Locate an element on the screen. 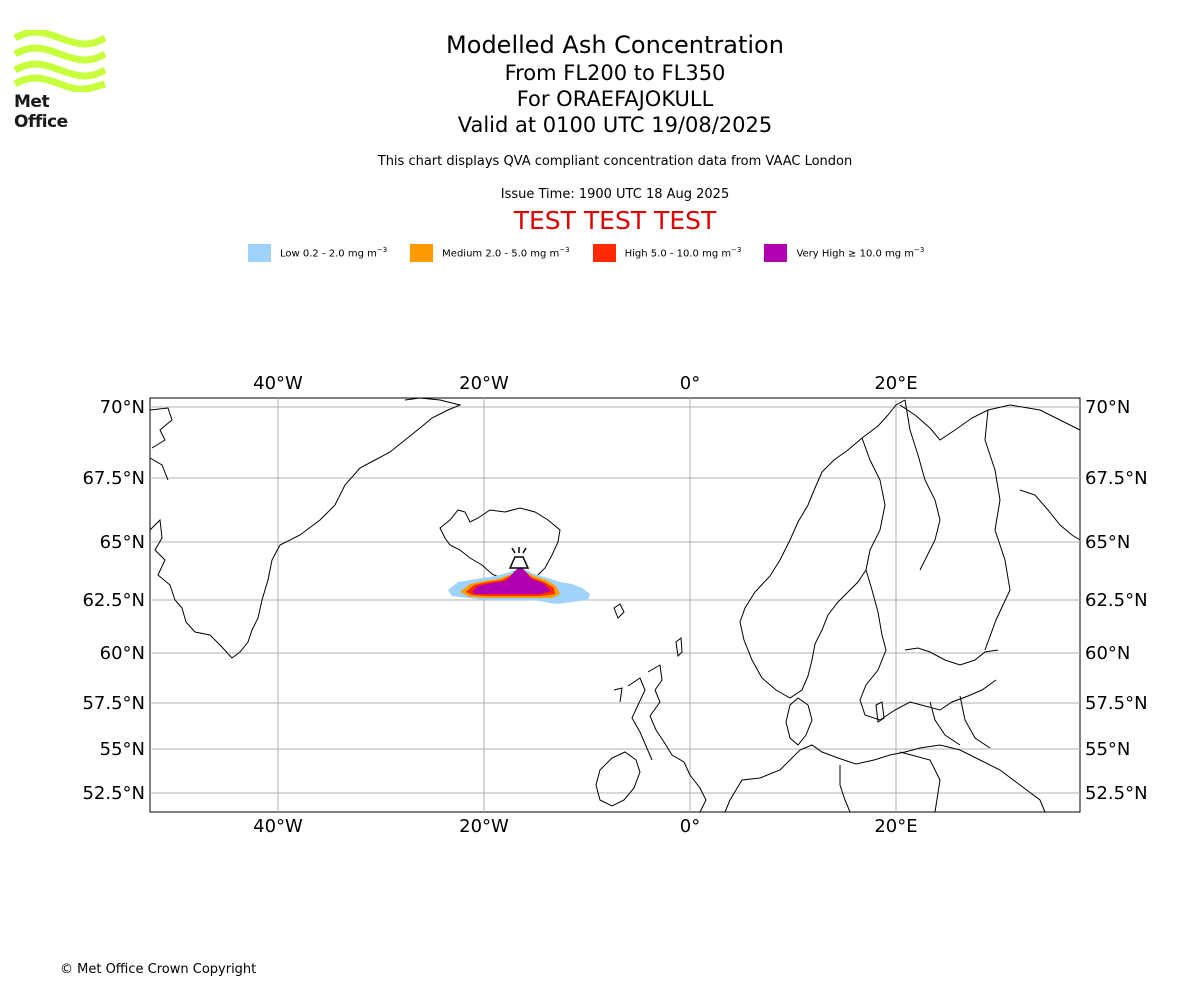 The width and height of the screenshot is (1200, 1000). lat-tick-right: 70°N is located at coordinates (1107, 407).